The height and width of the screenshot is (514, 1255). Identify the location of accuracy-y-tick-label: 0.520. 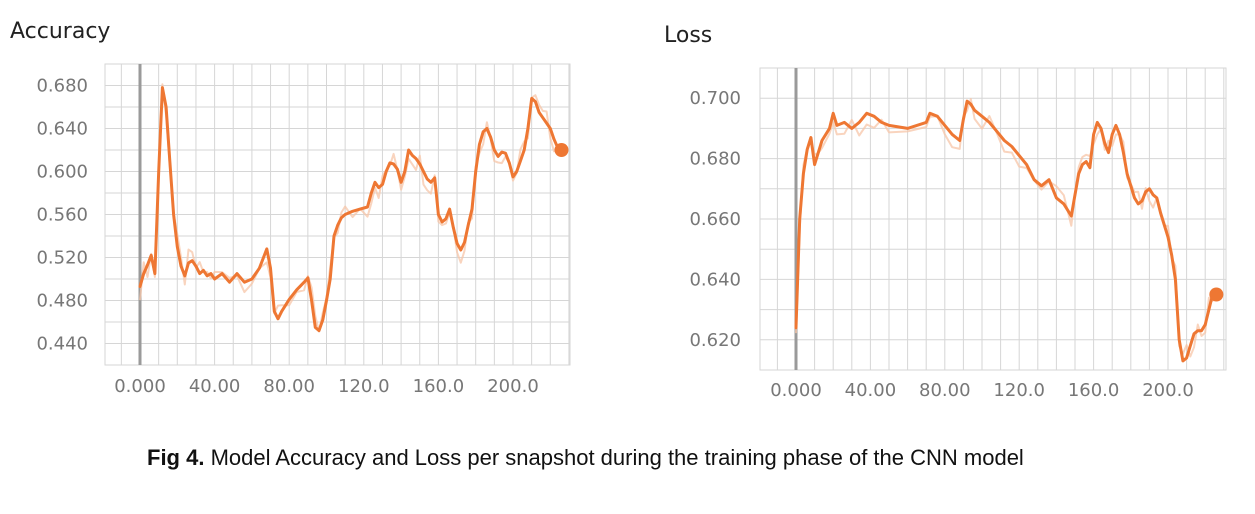
(62, 258).